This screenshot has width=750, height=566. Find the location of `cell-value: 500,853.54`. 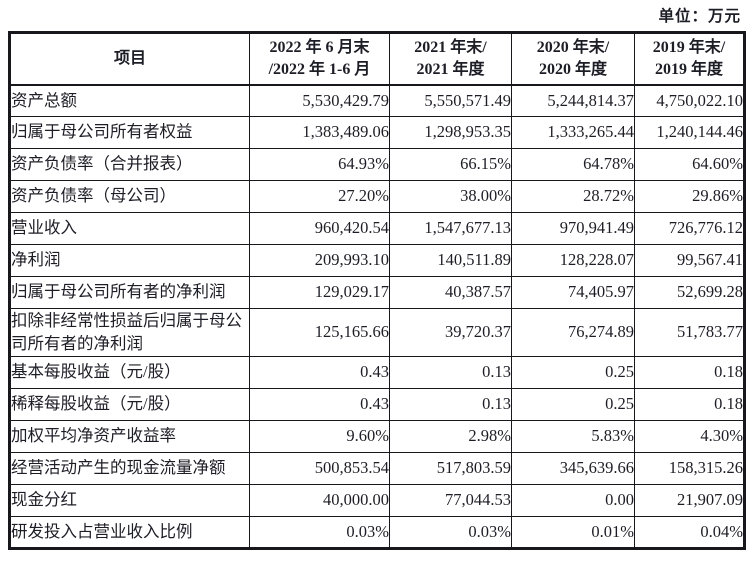

cell-value: 500,853.54 is located at coordinates (319, 468).